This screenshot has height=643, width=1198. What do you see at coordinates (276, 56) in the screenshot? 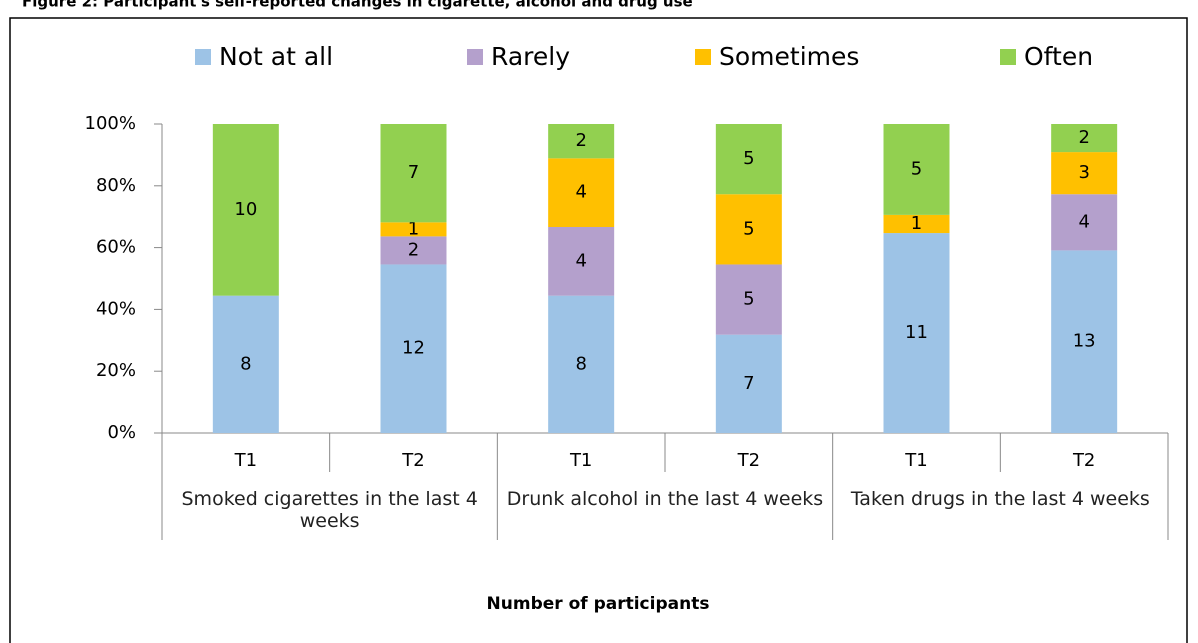
I see `legend-label: Not at all` at bounding box center [276, 56].